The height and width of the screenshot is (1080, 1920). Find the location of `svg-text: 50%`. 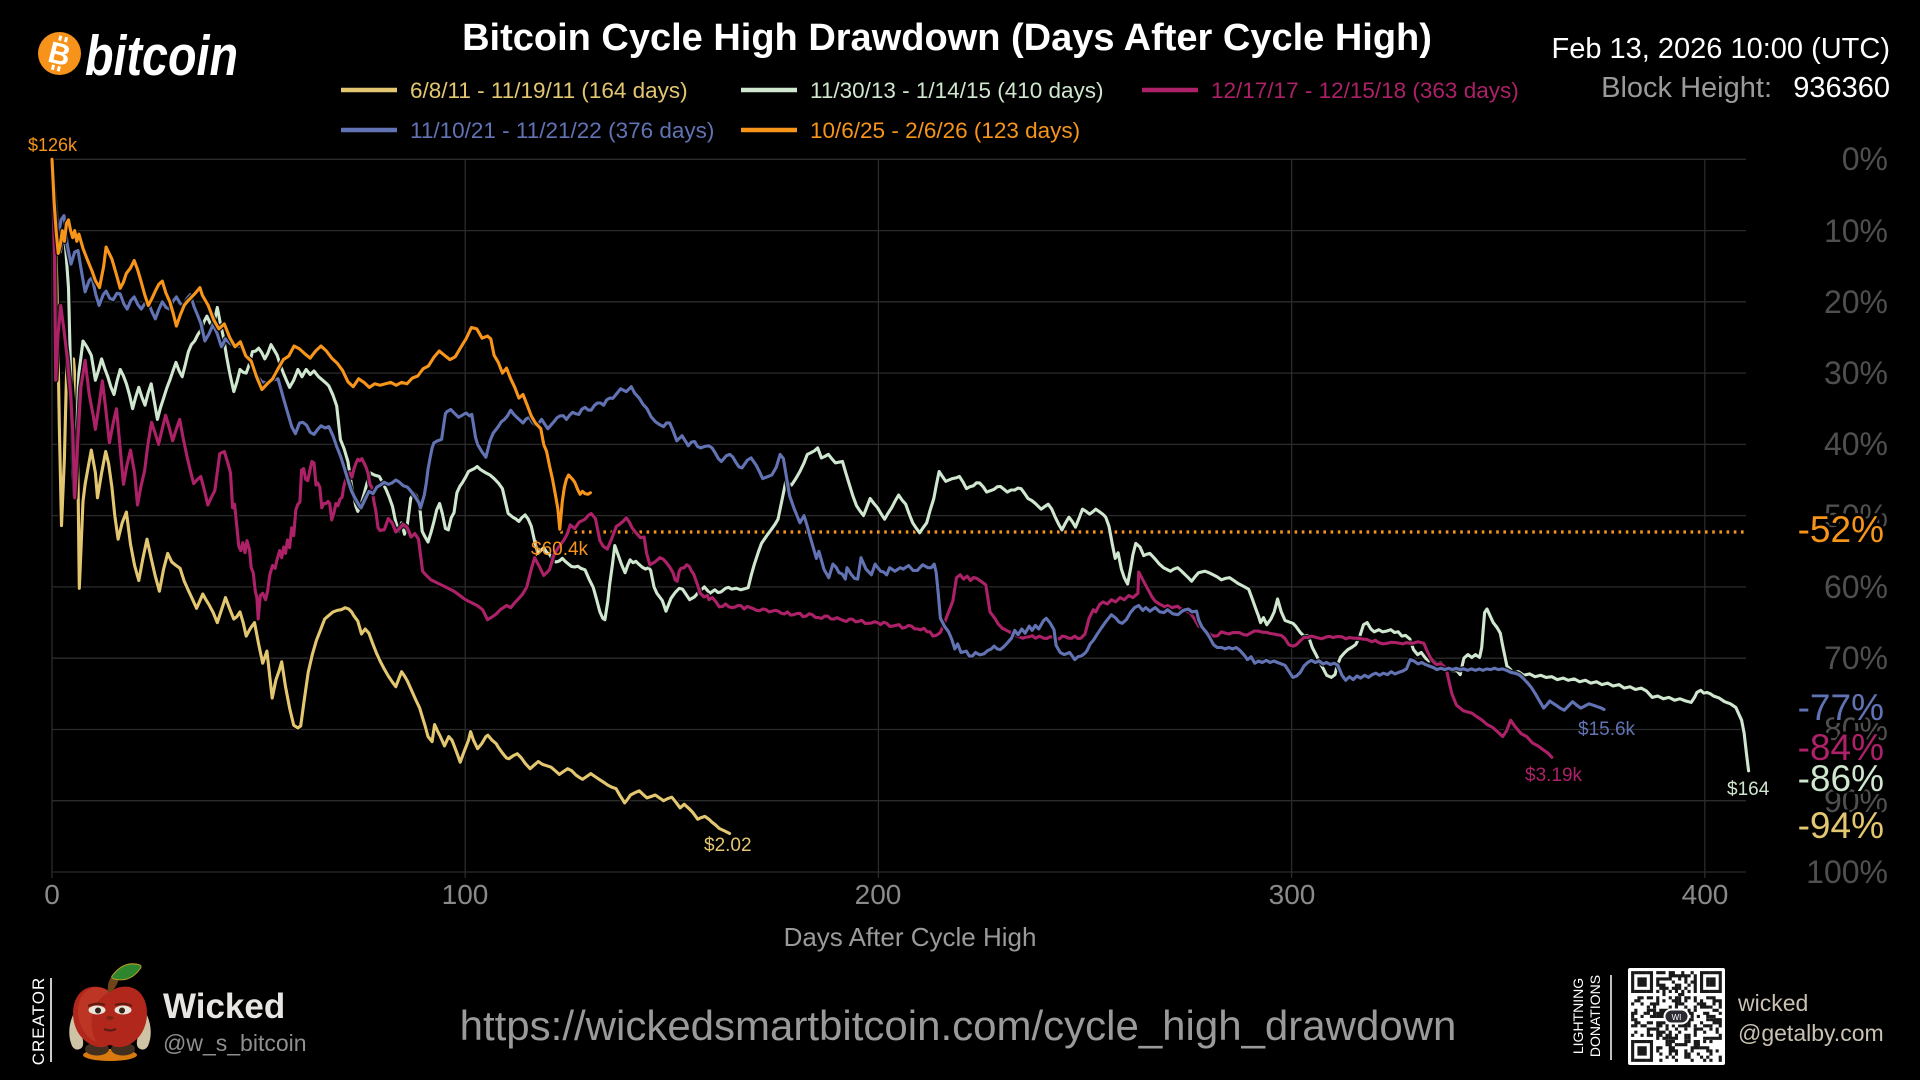

svg-text: 50% is located at coordinates (1856, 516).